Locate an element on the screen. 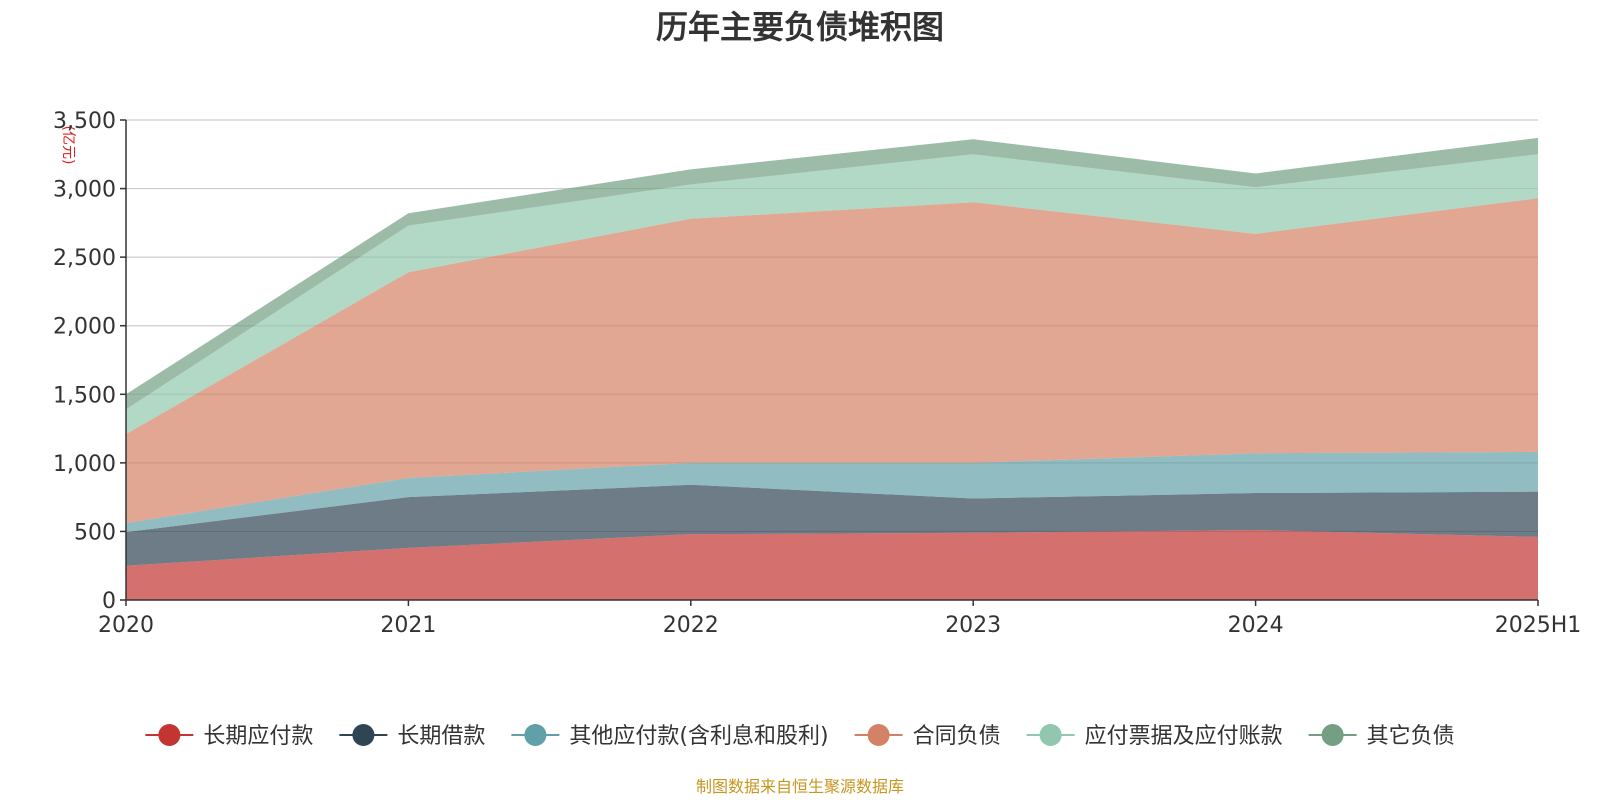  legend-item: 长期应付款 is located at coordinates (229, 736).